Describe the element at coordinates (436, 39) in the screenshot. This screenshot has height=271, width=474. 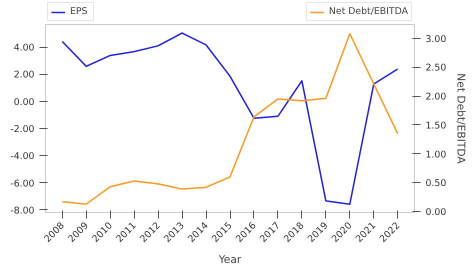
I see `y2-tick-label: 3.00` at that location.